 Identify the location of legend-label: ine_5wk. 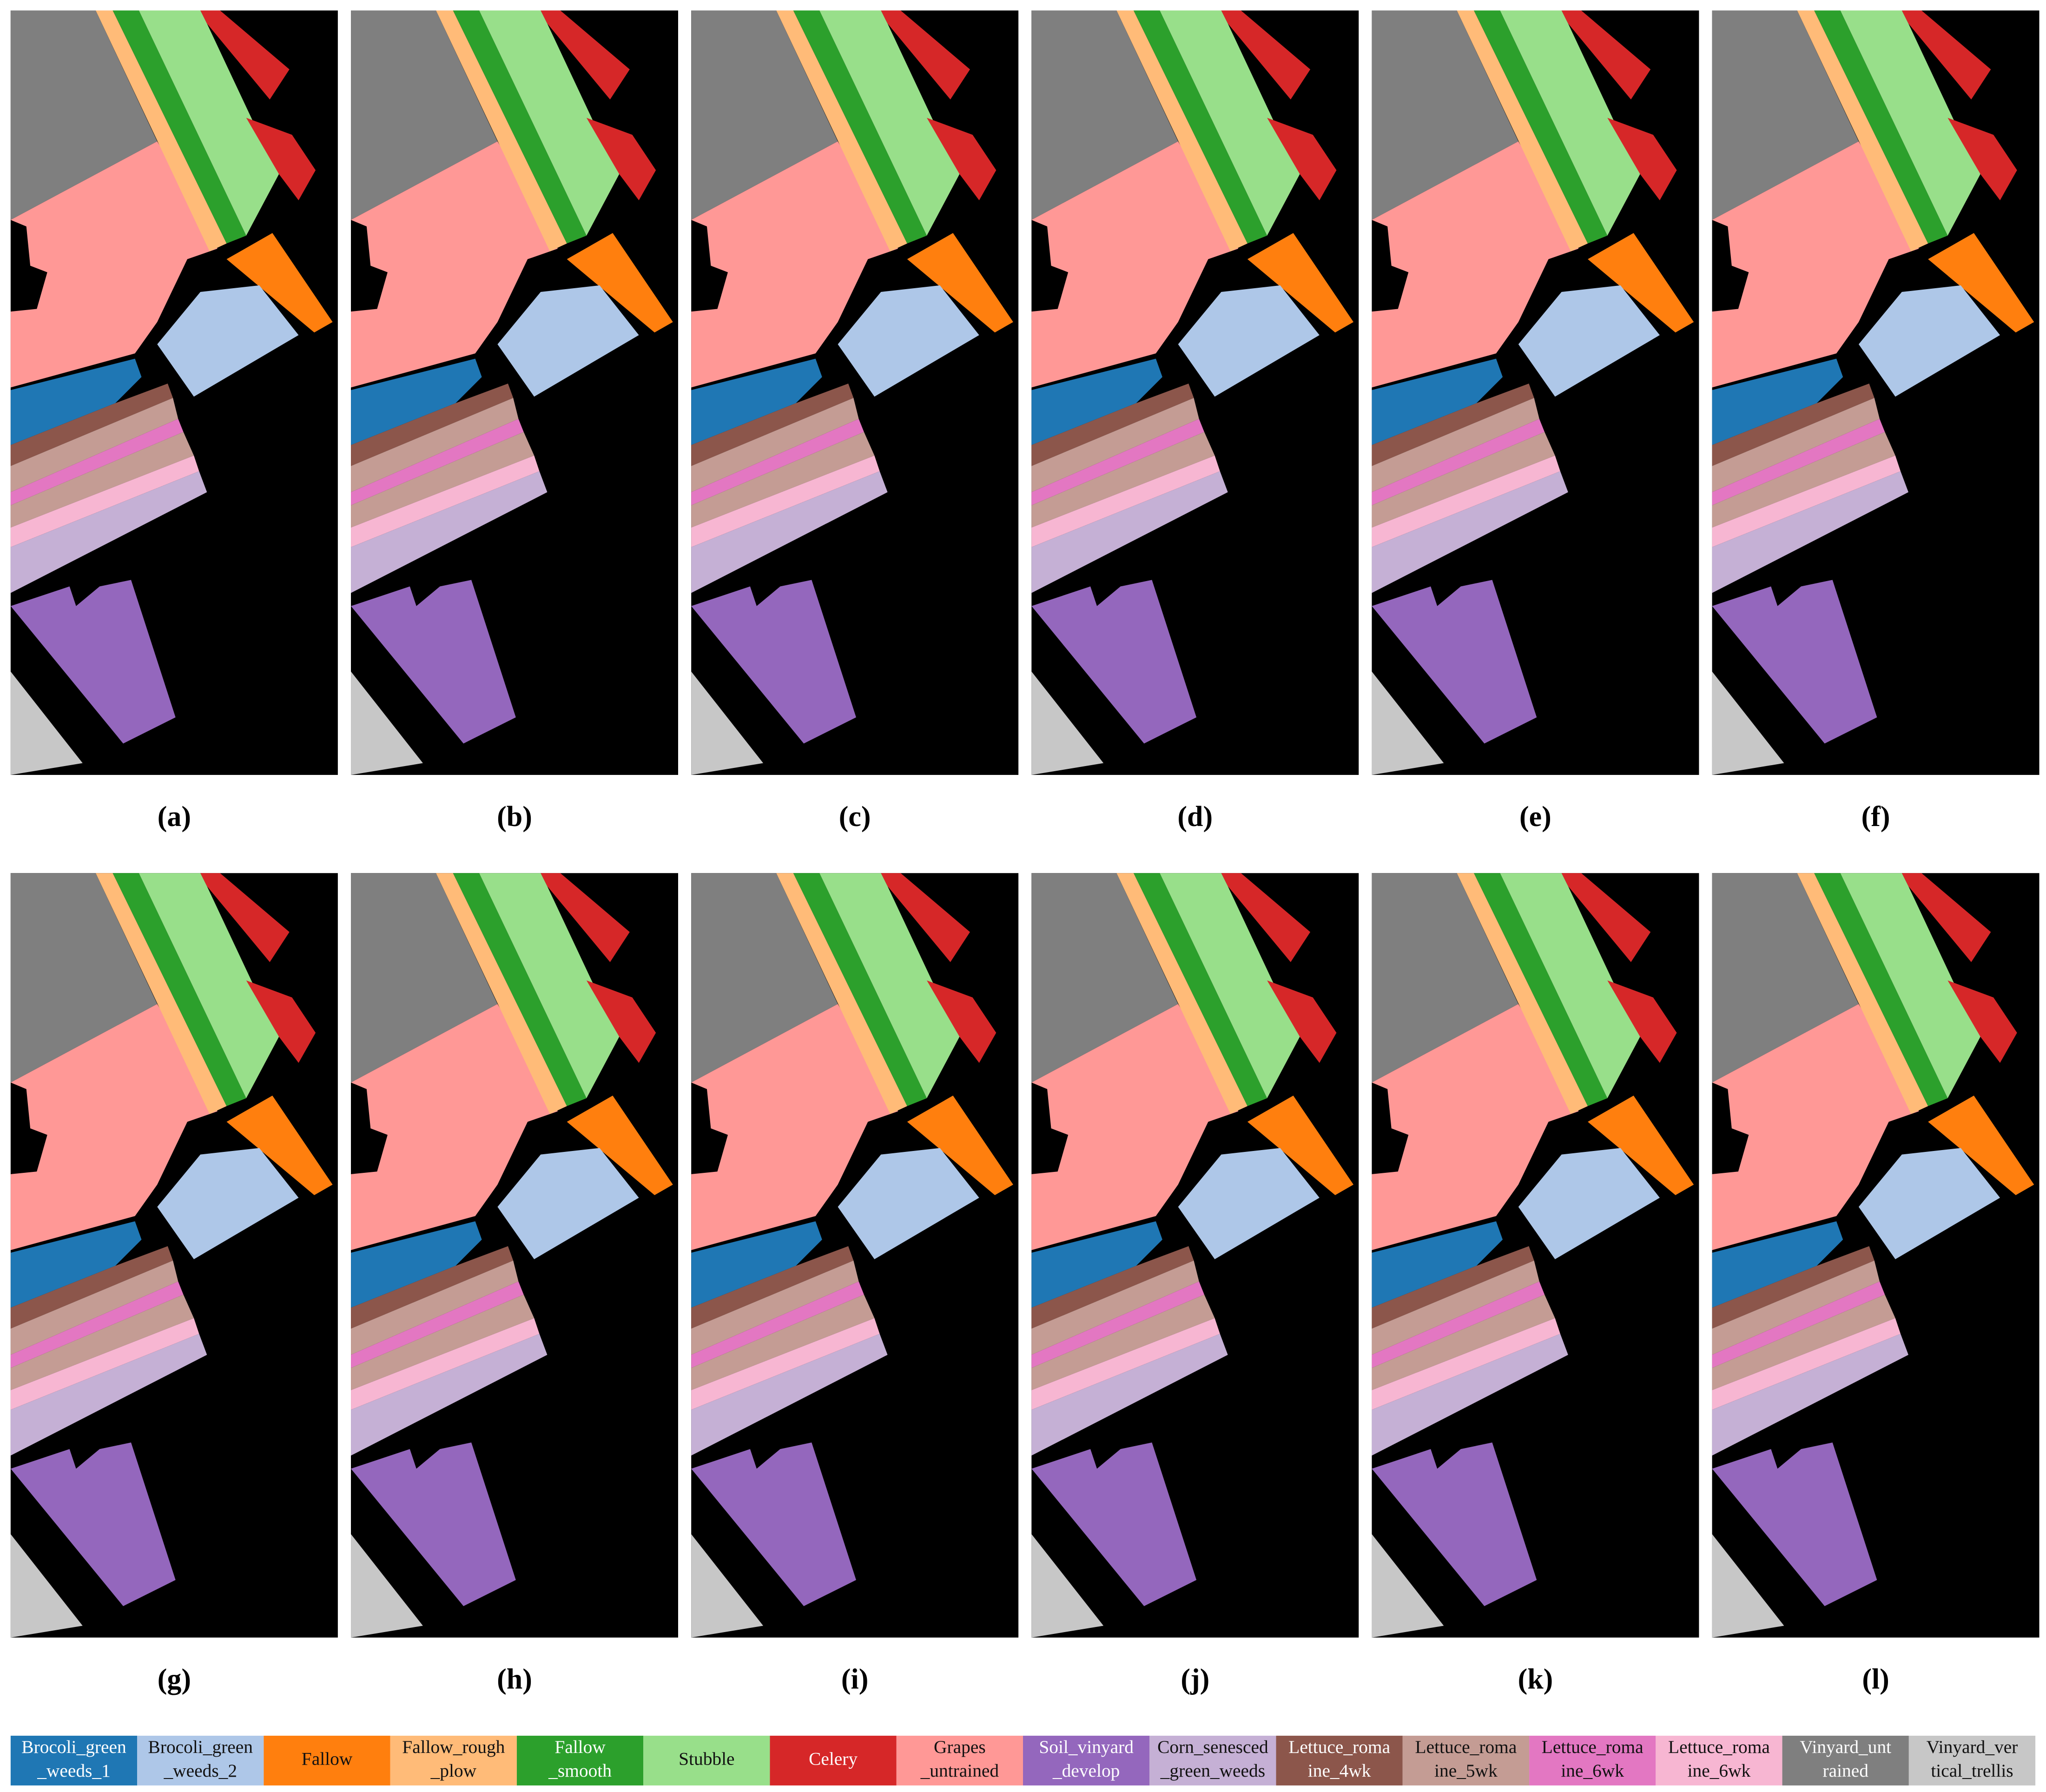
(1466, 1770).